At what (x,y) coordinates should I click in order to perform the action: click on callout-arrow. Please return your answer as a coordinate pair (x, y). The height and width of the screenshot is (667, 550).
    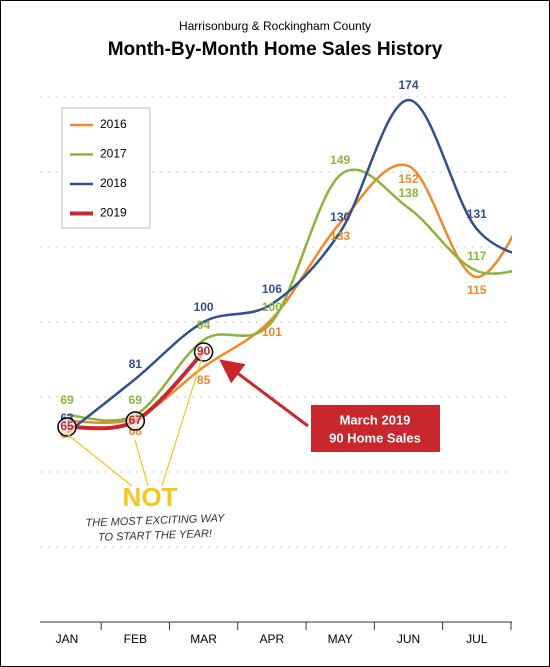
    Looking at the image, I should click on (264, 393).